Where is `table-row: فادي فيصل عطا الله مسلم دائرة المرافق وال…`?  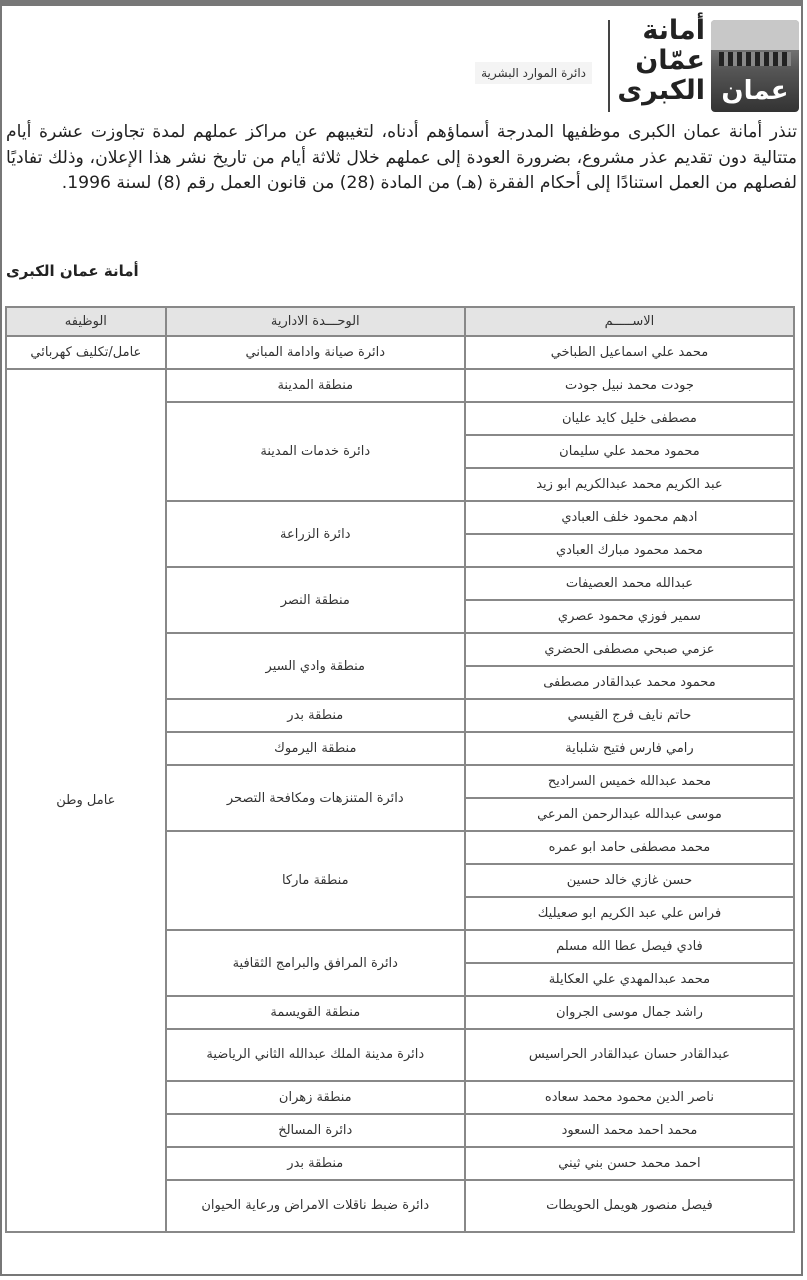
table-row: فادي فيصل عطا الله مسلم دائرة المرافق وال… is located at coordinates (401, 963).